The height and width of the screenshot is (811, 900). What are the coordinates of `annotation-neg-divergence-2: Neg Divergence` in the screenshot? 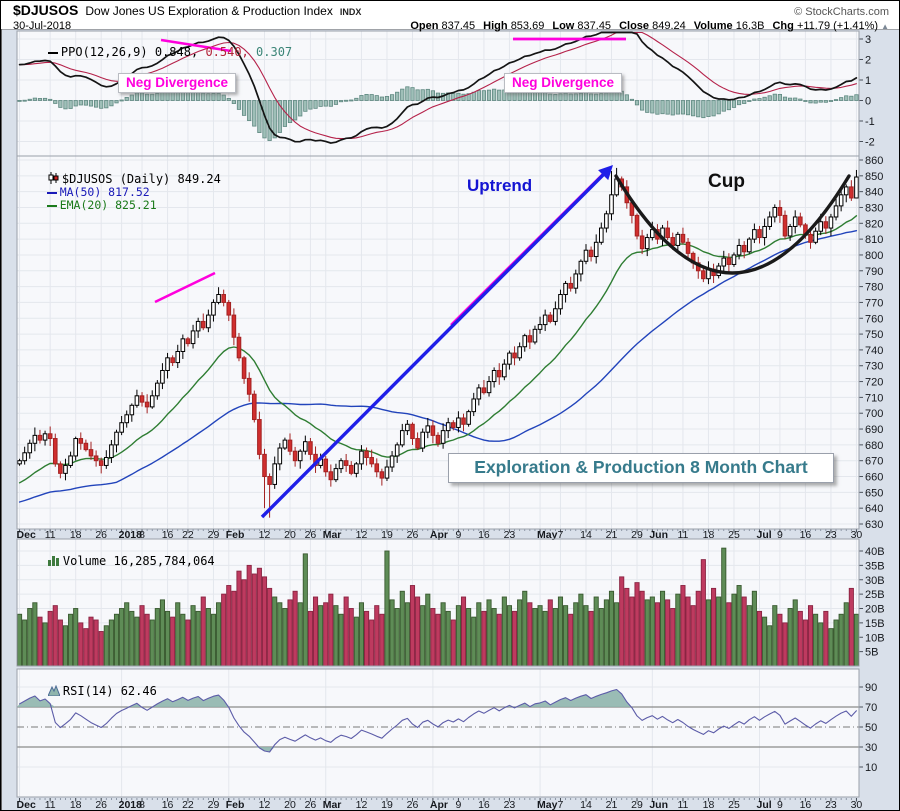 It's located at (563, 83).